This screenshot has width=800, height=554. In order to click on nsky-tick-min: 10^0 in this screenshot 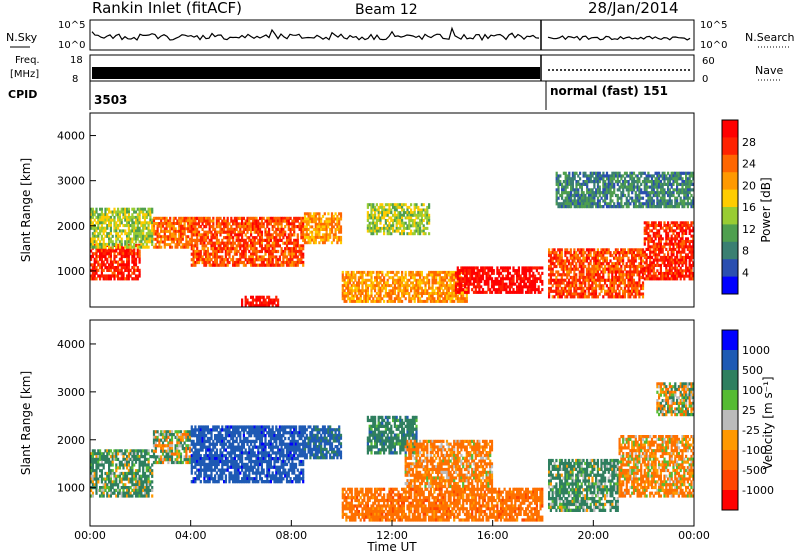, I will do `click(71, 45)`.